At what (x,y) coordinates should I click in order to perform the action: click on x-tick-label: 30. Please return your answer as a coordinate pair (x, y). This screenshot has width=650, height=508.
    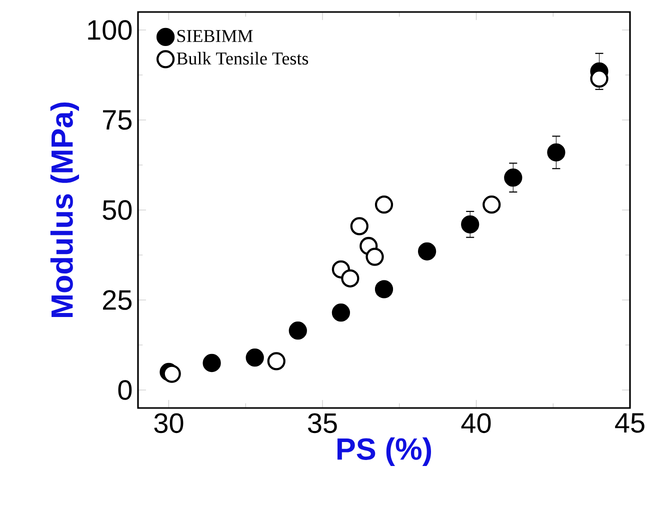
    Looking at the image, I should click on (169, 423).